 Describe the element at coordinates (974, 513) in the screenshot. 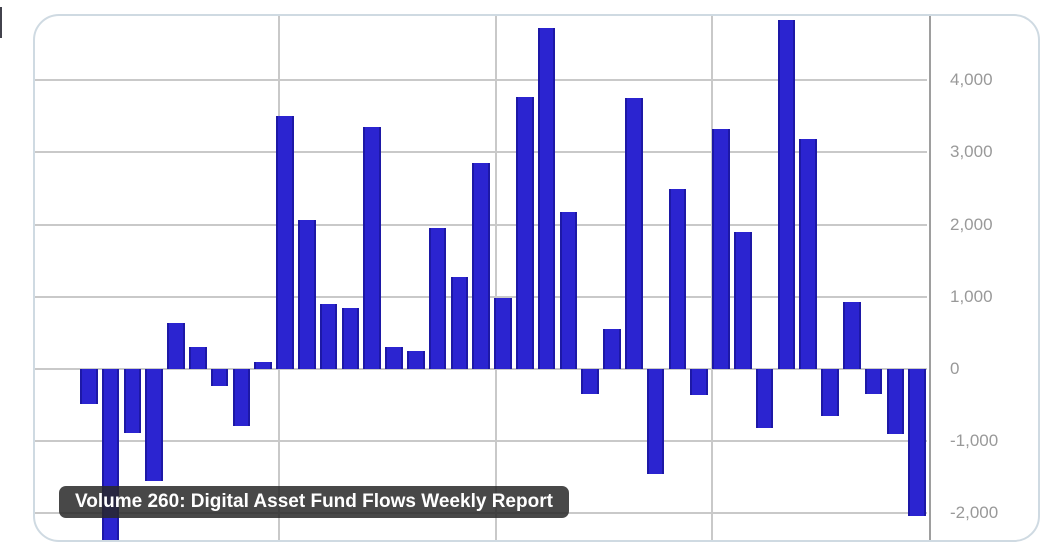

I see `y-tick-label: -2,000` at that location.